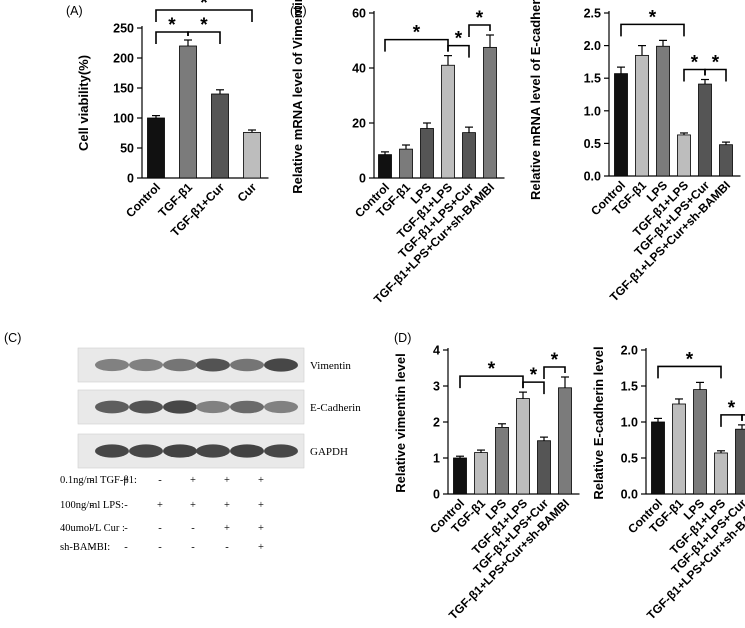  What do you see at coordinates (83, 103) in the screenshot?
I see `y-axis-label: Cell viability(%)` at bounding box center [83, 103].